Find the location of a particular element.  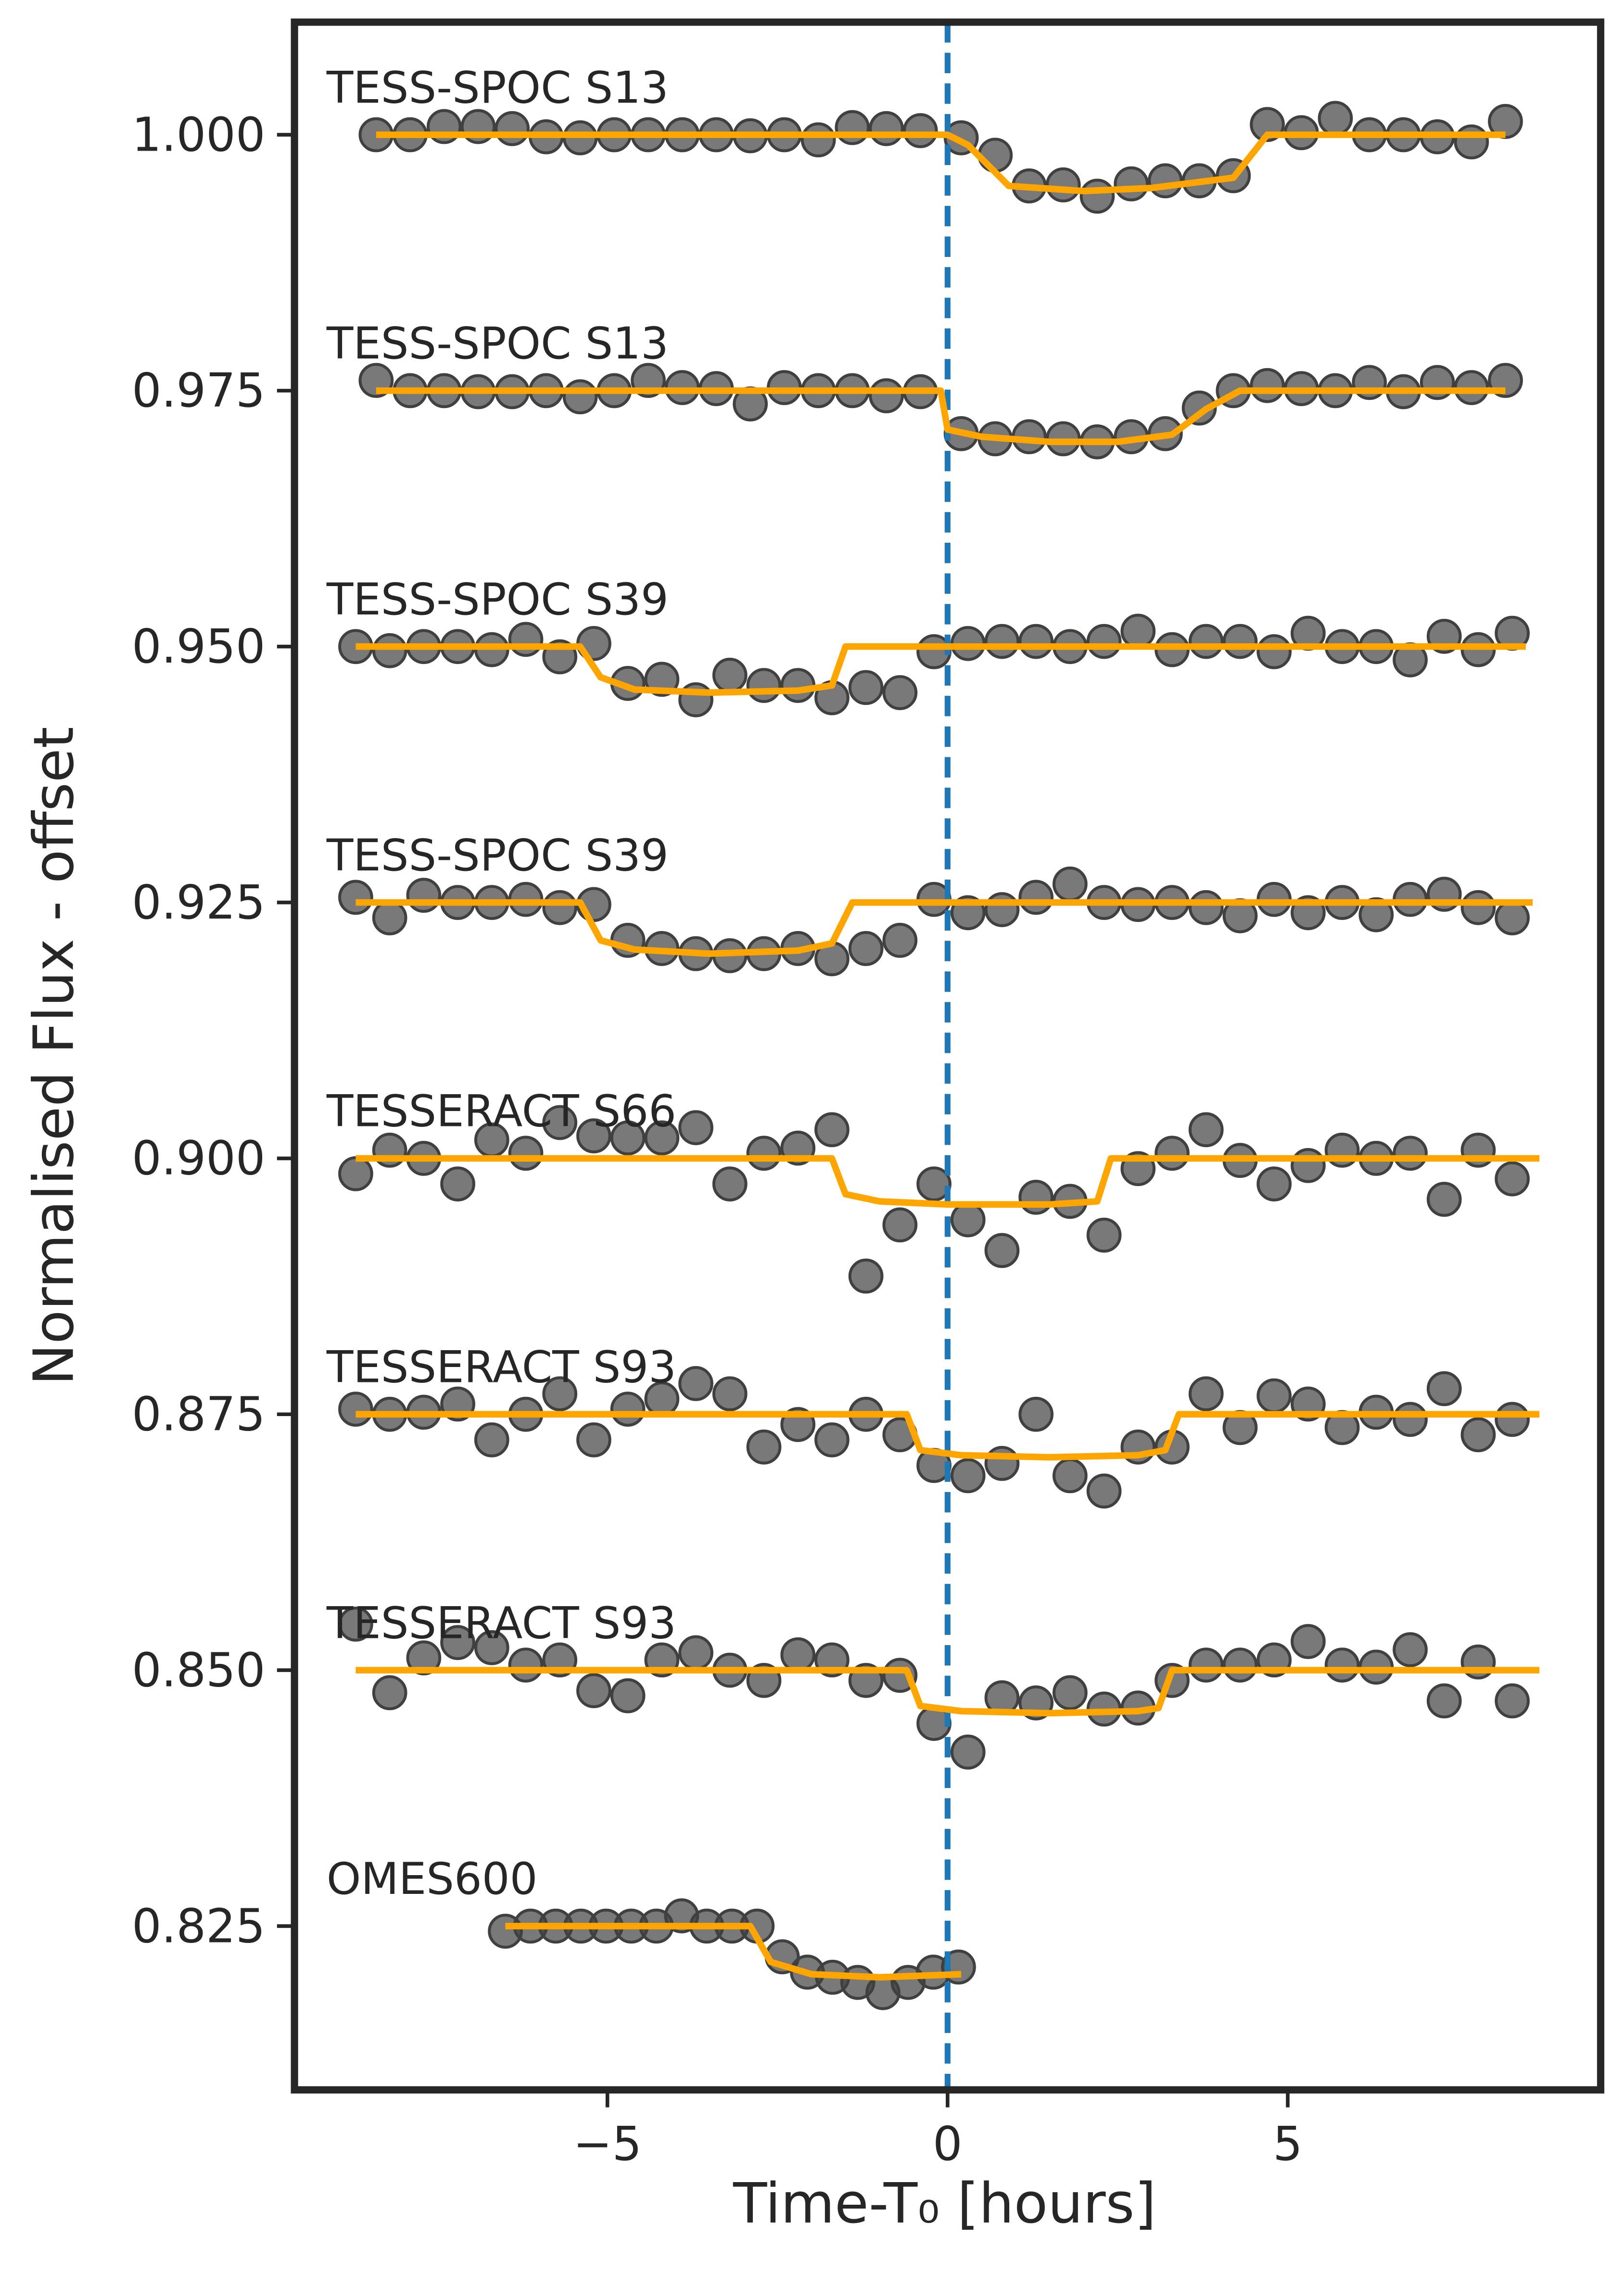

y-tick-label: 0.825 is located at coordinates (199, 1926).